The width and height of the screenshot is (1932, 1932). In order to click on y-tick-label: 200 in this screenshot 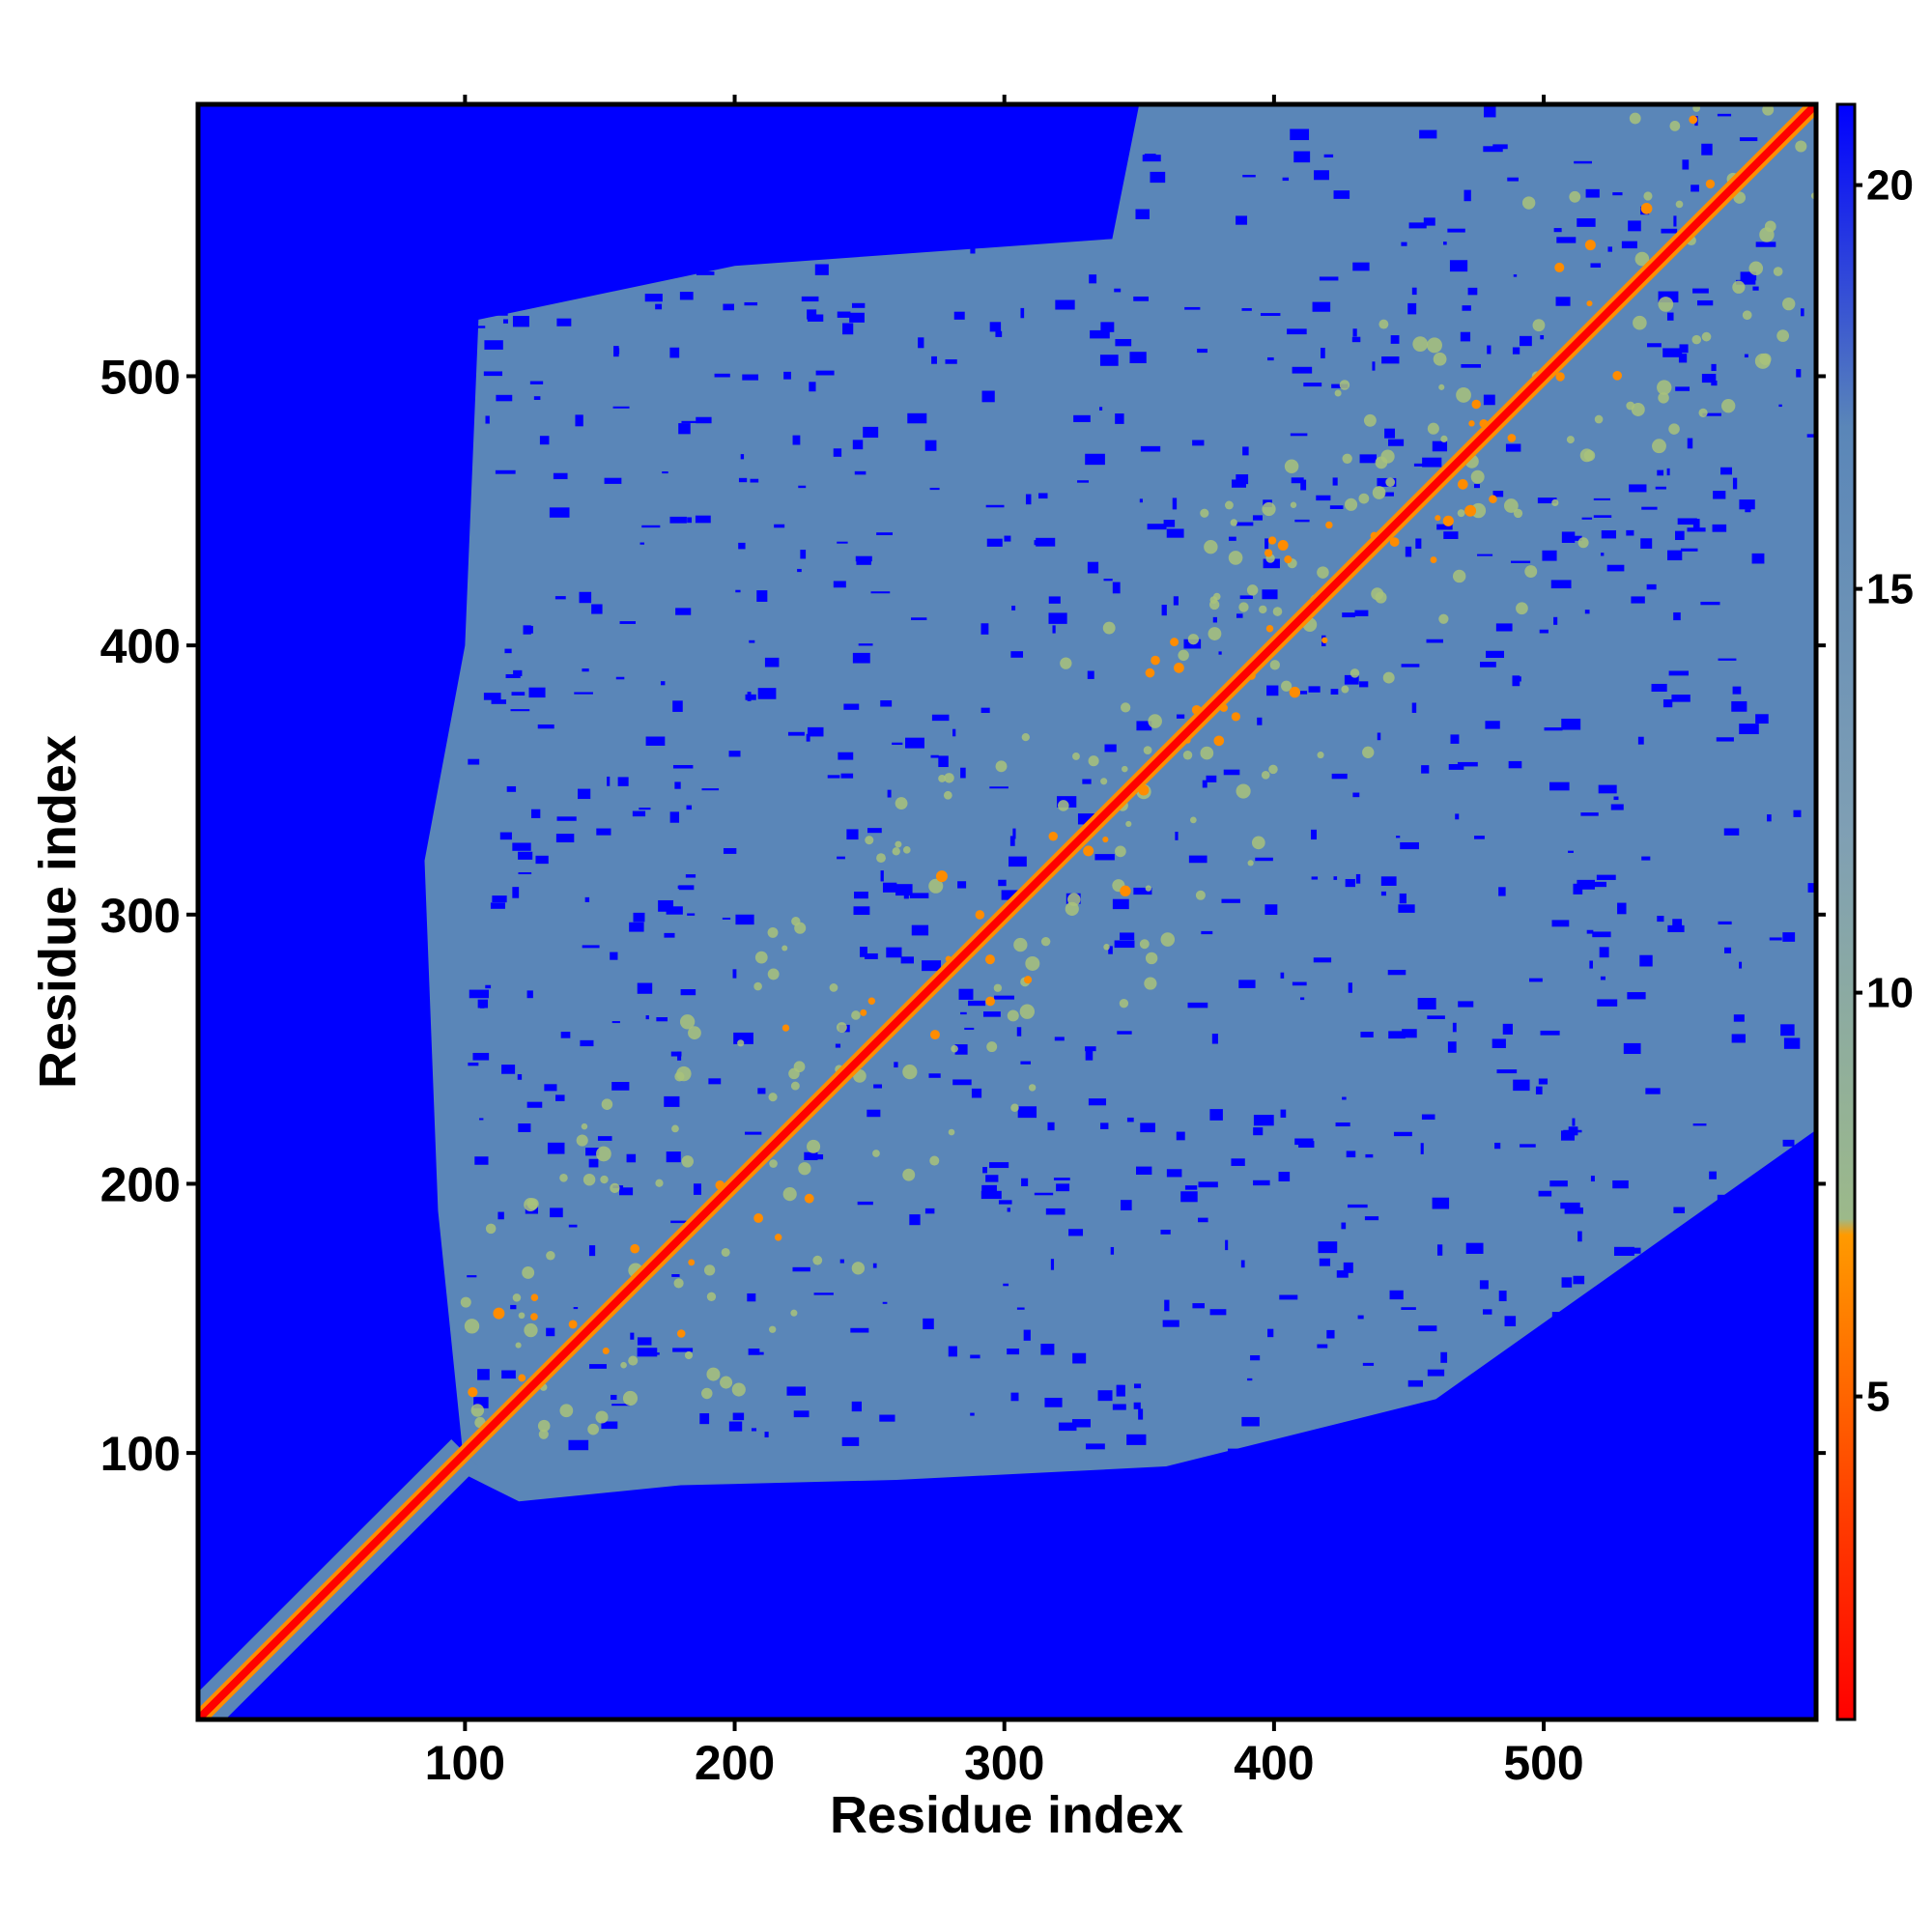, I will do `click(140, 1184)`.